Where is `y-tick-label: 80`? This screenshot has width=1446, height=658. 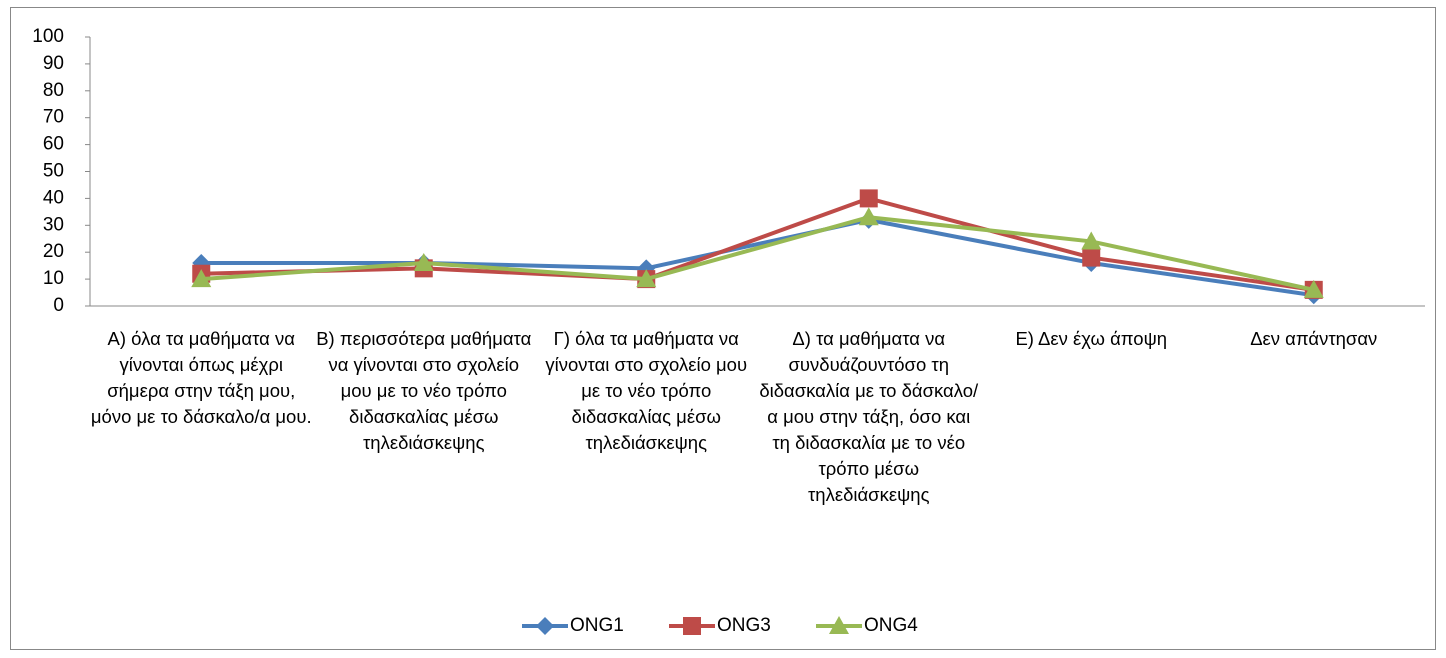
y-tick-label: 80 is located at coordinates (53, 90).